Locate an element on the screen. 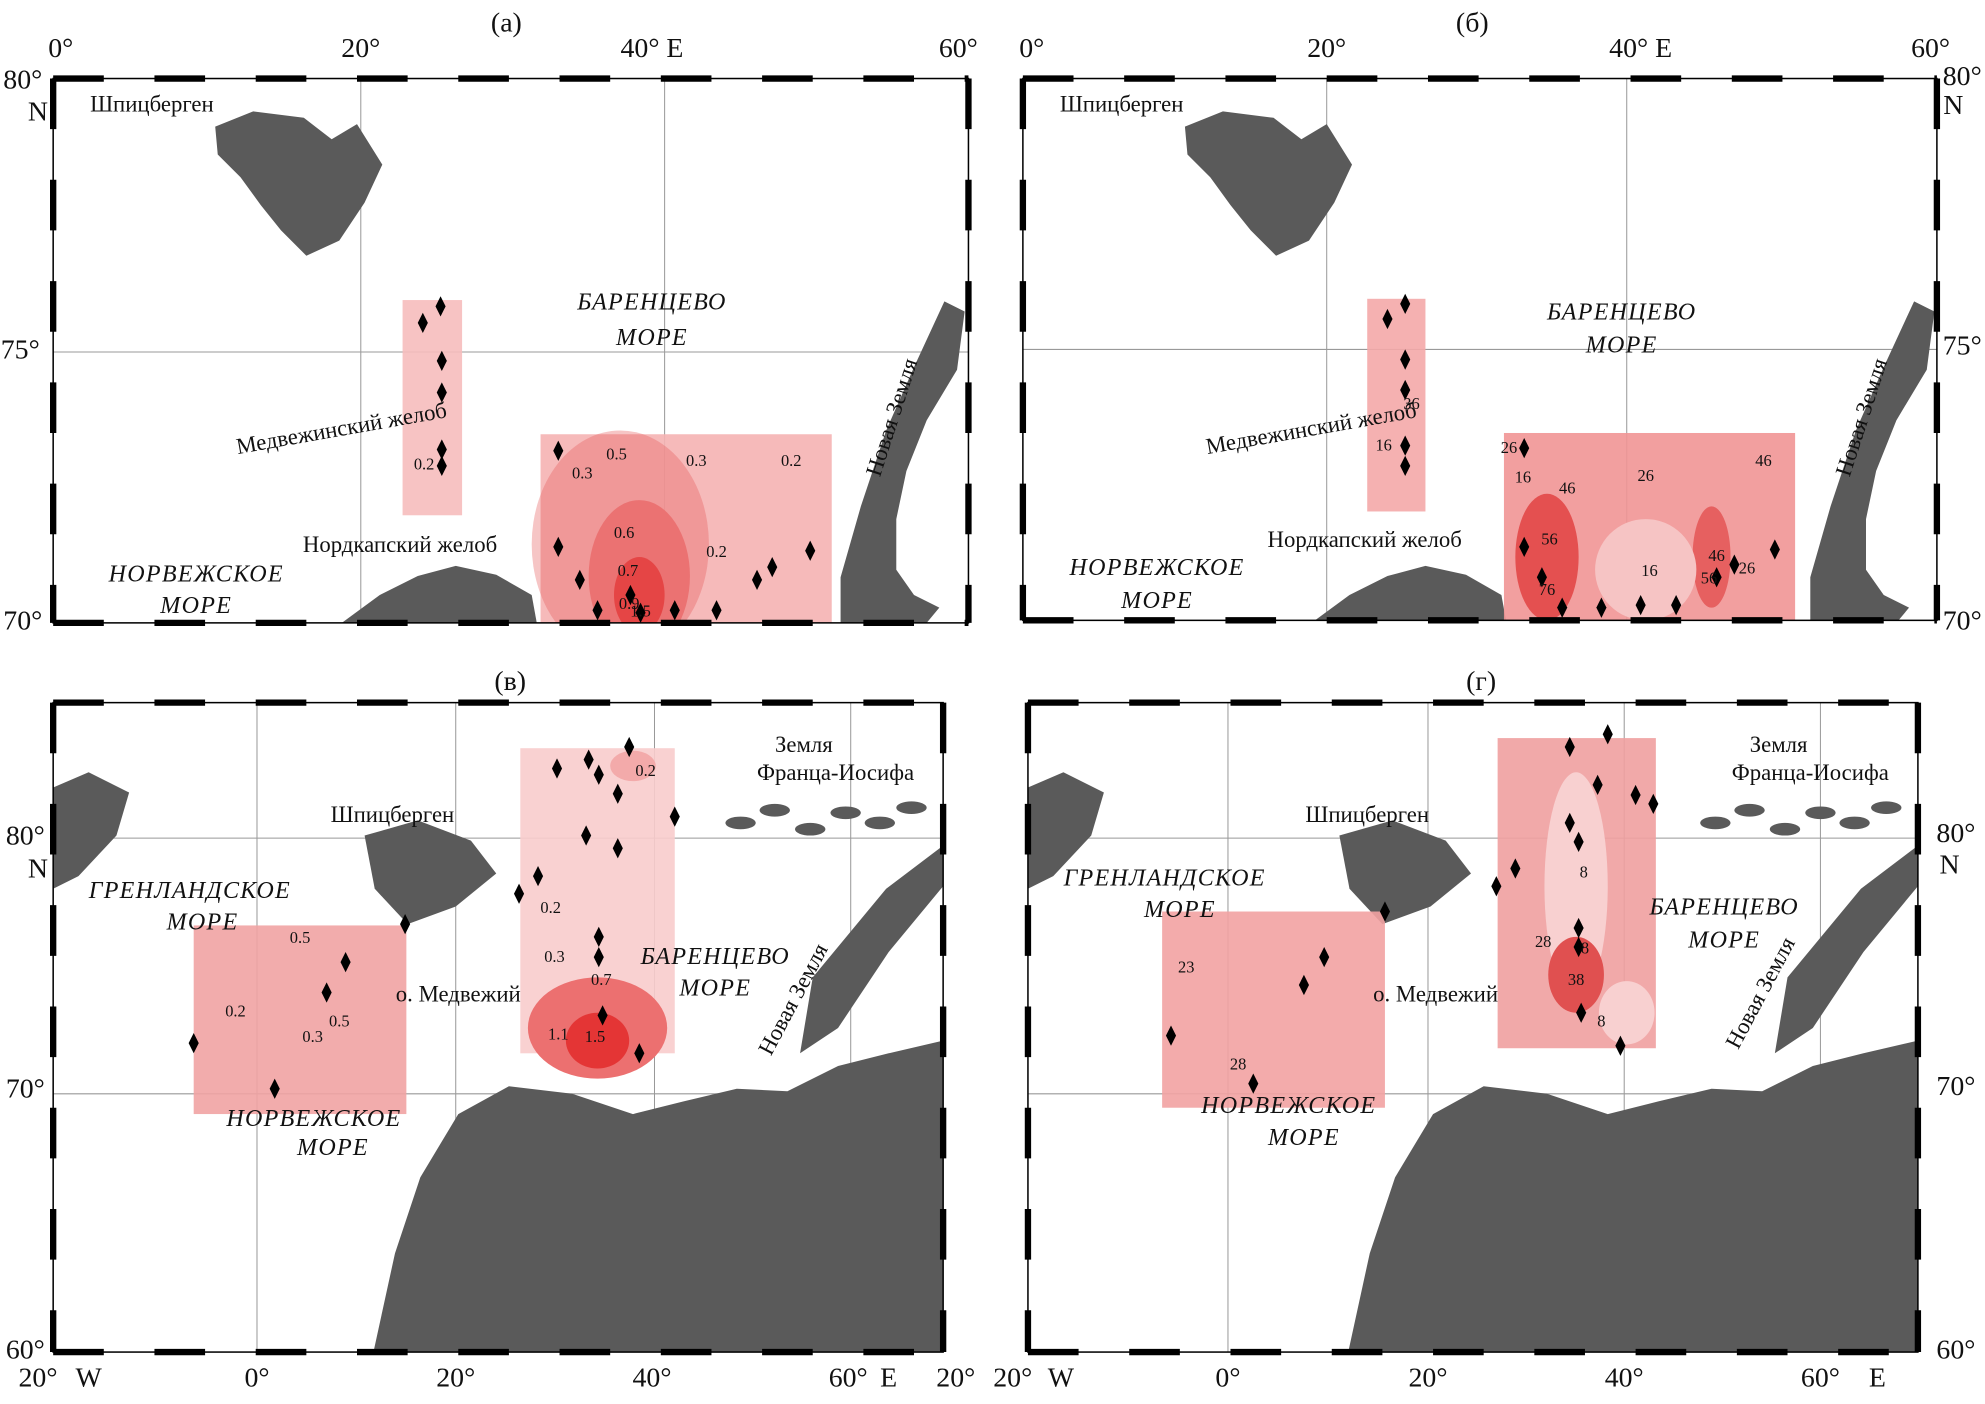 The image size is (1985, 1404). lat-label: N is located at coordinates (1949, 865).